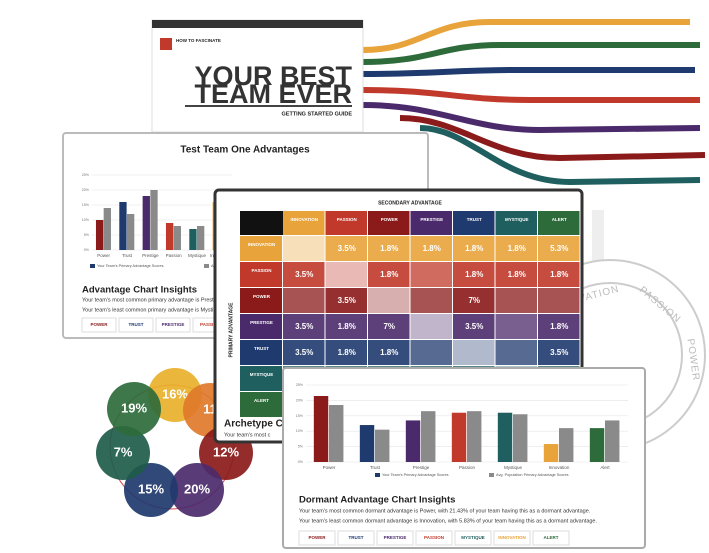 The height and width of the screenshot is (553, 709). Describe the element at coordinates (317, 114) in the screenshot. I see `subtitle: GETTING STARTED GUIDE` at that location.